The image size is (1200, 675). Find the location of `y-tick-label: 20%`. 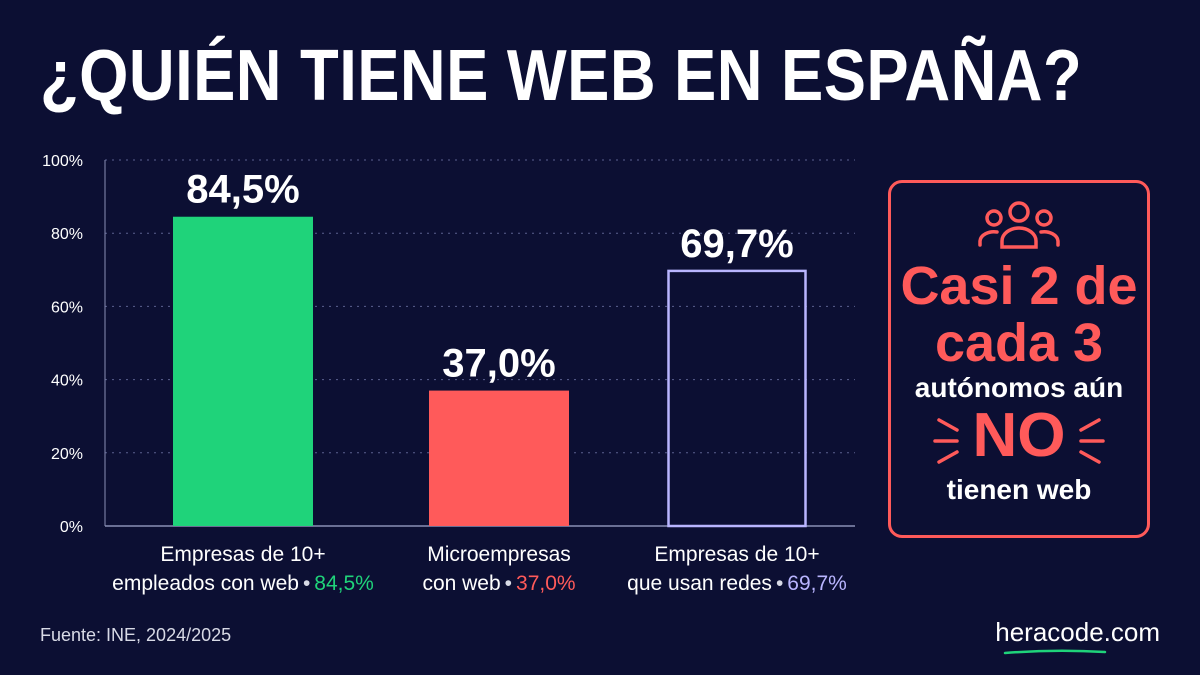

y-tick-label: 20% is located at coordinates (67, 454).